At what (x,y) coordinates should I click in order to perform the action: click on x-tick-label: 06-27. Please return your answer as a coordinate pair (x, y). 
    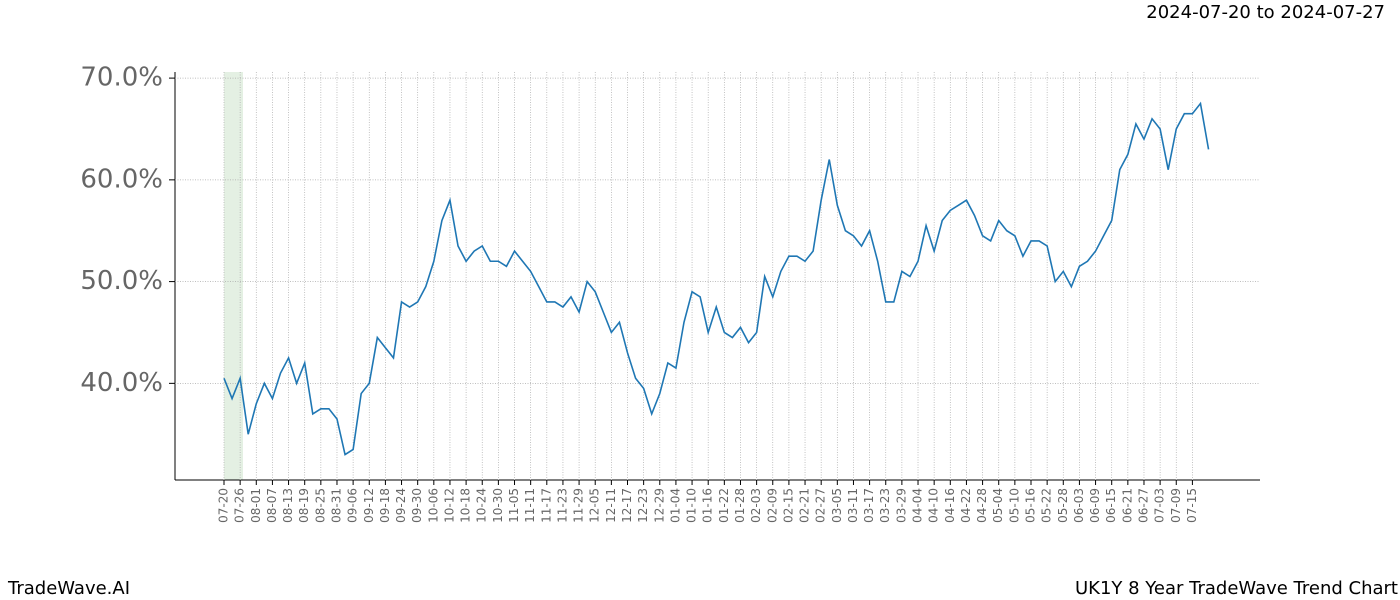
    Looking at the image, I should click on (1143, 505).